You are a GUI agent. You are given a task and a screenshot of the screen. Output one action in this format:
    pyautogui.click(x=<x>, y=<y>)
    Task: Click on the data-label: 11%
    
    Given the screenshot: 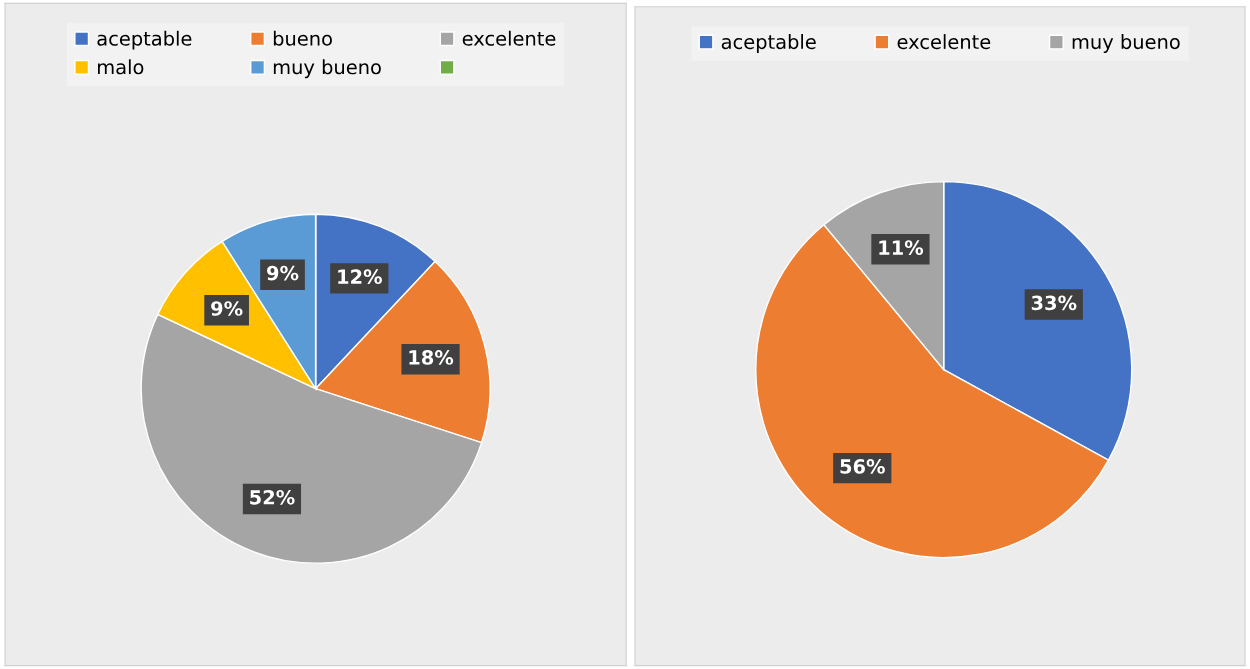 What is the action you would take?
    pyautogui.click(x=901, y=247)
    